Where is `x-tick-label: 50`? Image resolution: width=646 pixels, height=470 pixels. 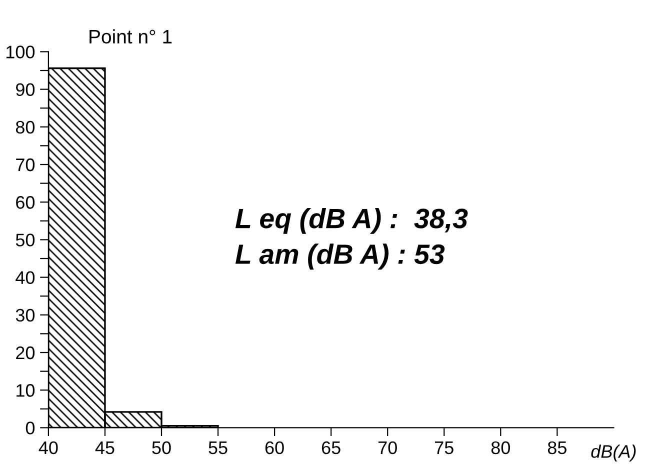 x-tick-label: 50 is located at coordinates (161, 447).